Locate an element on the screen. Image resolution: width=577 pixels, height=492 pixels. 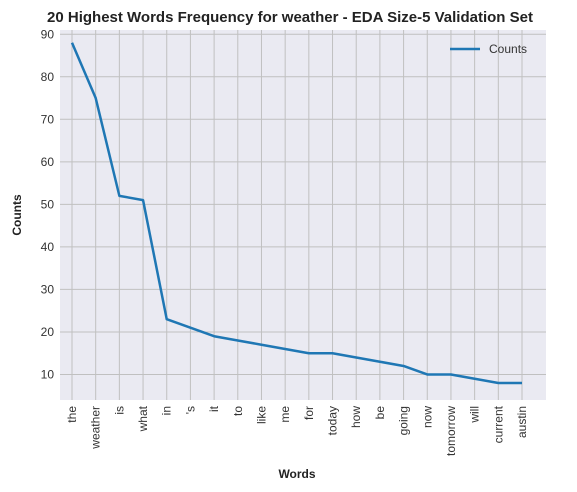
x-tick-label: 's is located at coordinates (190, 410).